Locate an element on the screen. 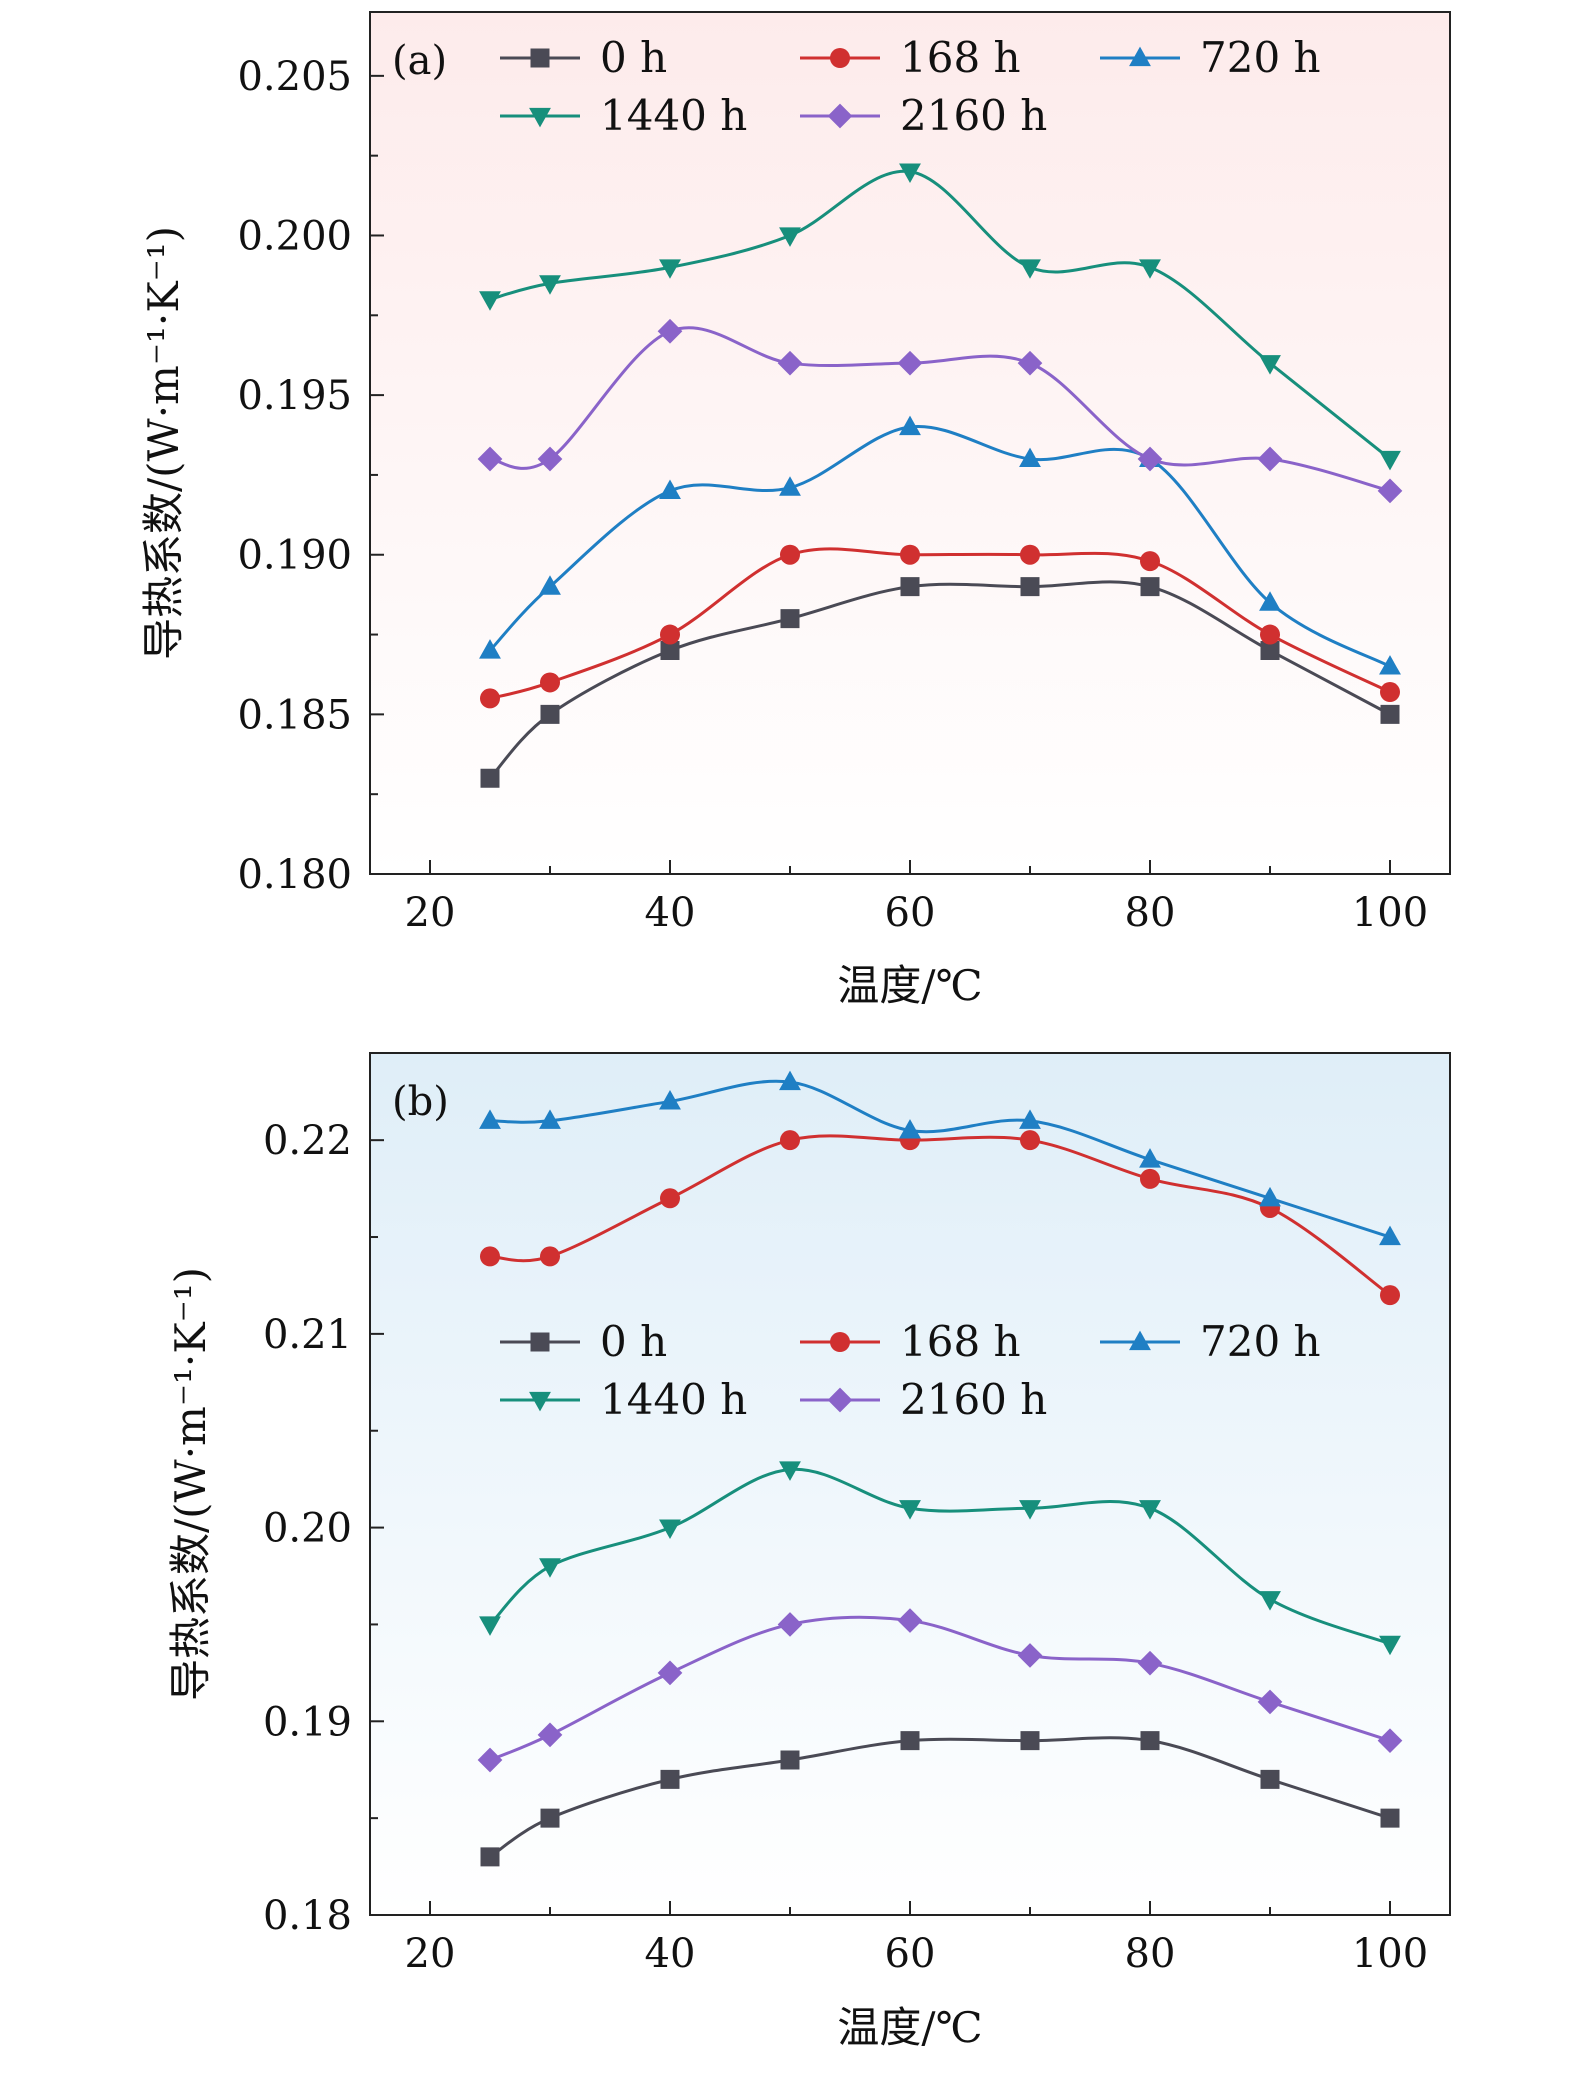 Image resolution: width=1575 pixels, height=2077 pixels. series-168-h is located at coordinates (940, 626).